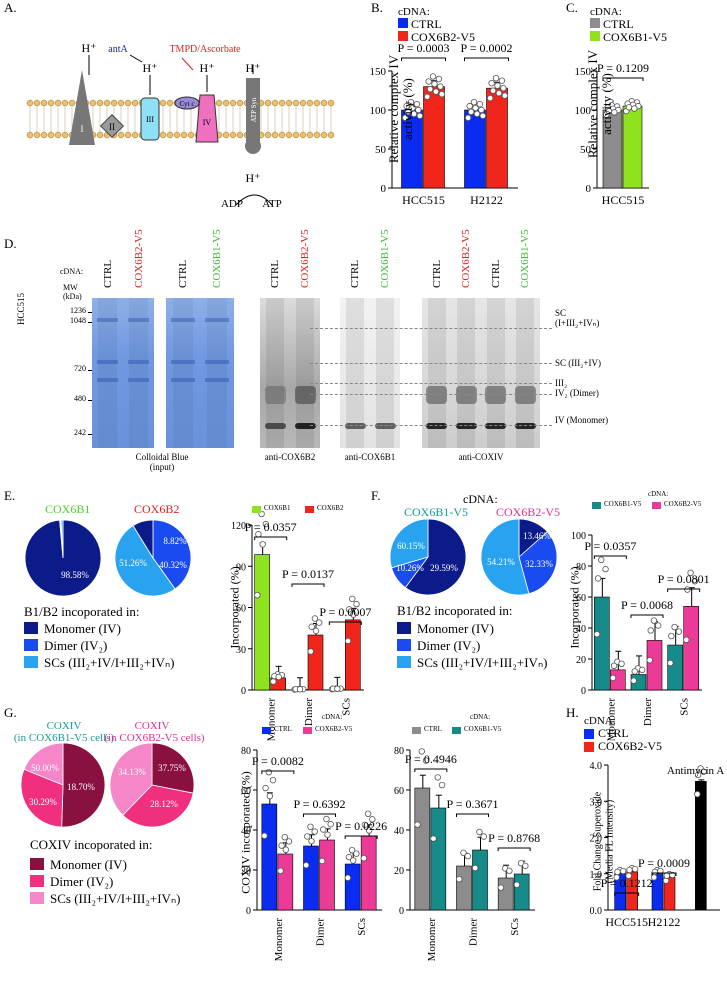  I want to click on g1-pvalue: P = 0.0082, so click(278, 761).